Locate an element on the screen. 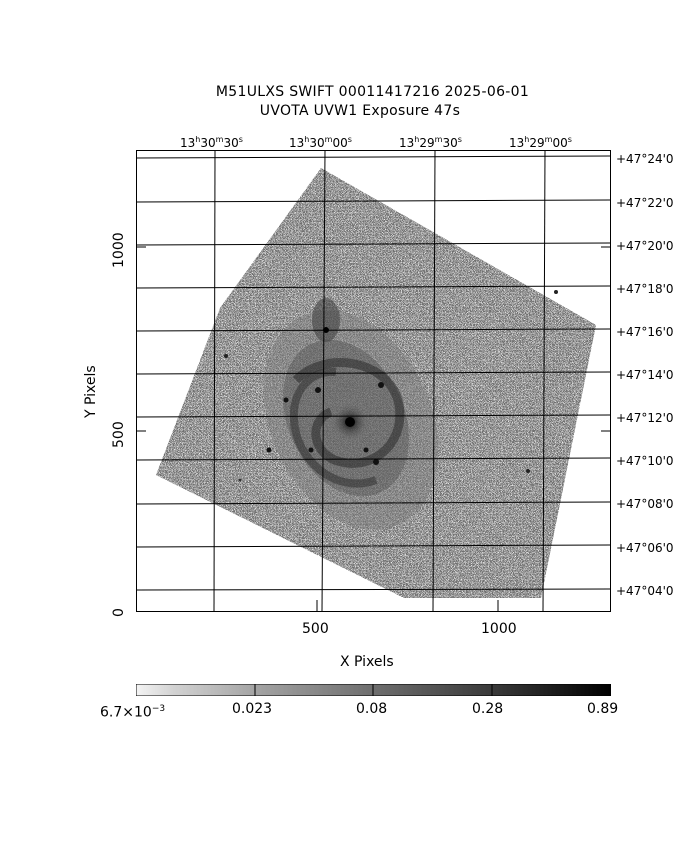 Image resolution: width=680 pixels, height=850 pixels. colorbar-tick-label: 0.28 is located at coordinates (488, 709).